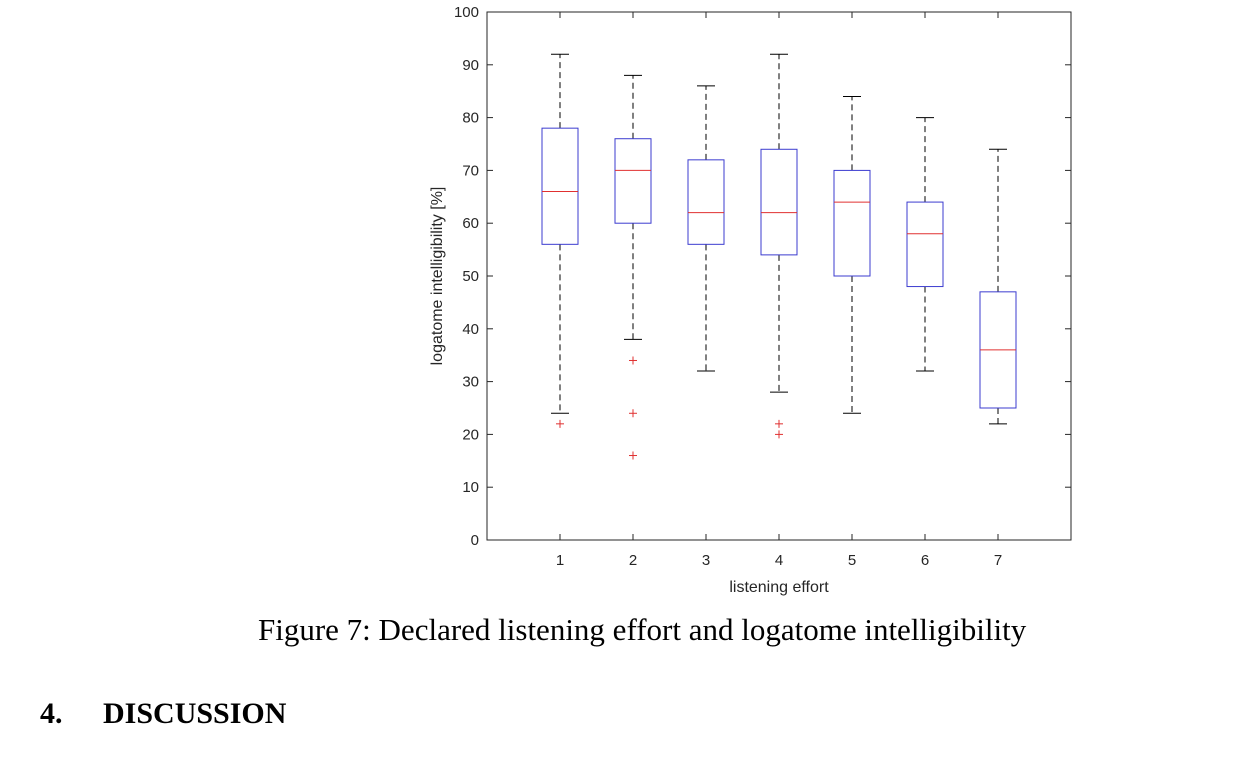  What do you see at coordinates (779, 587) in the screenshot?
I see `x-axis-label: listening effort` at bounding box center [779, 587].